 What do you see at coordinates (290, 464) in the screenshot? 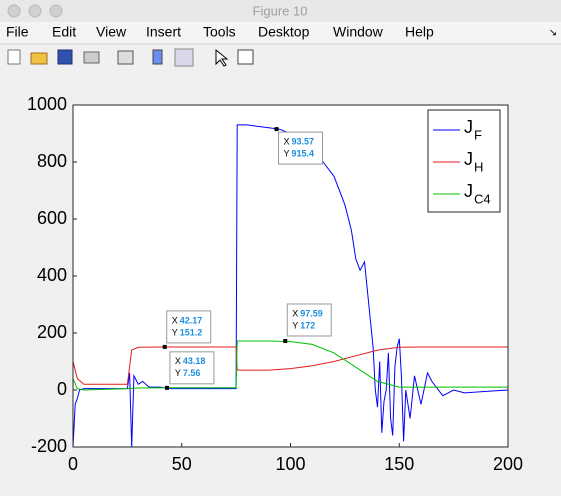
I see `x-tick-label: 100` at bounding box center [290, 464].